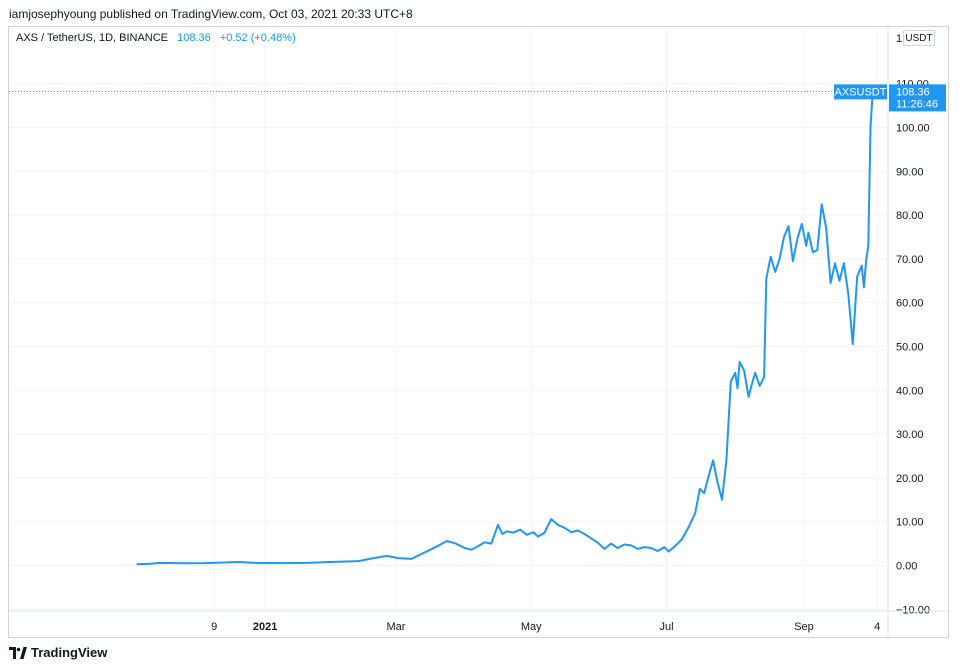 Image resolution: width=959 pixels, height=669 pixels. I want to click on y-tick-label: 30.00, so click(910, 435).